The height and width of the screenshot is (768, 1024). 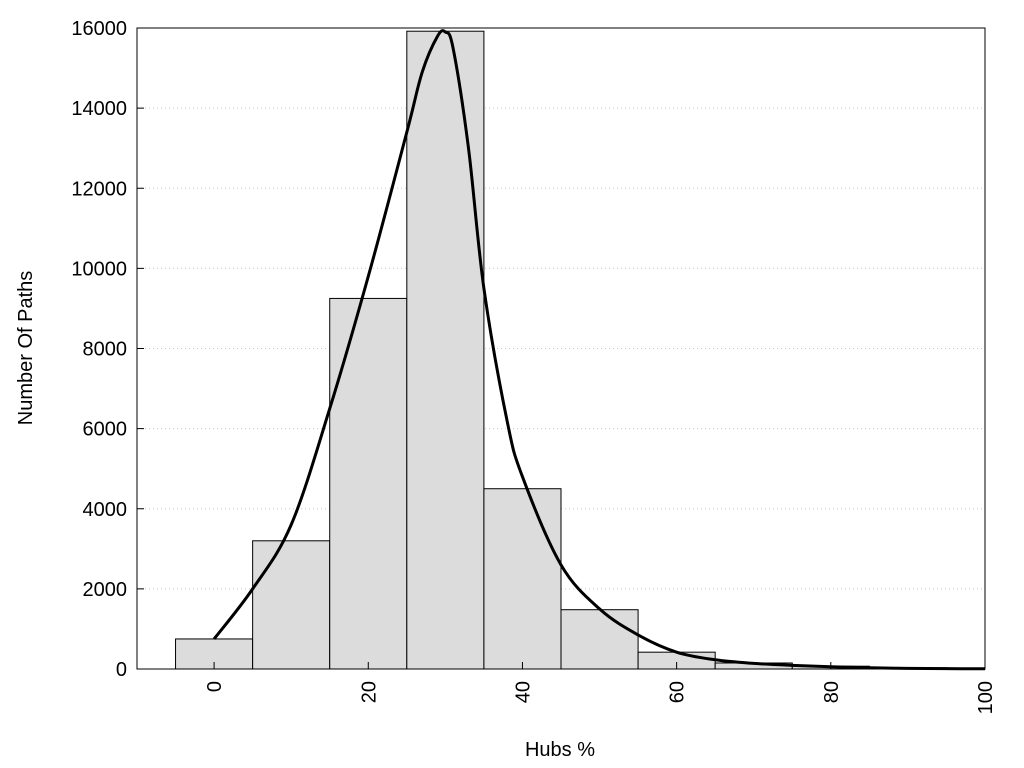 What do you see at coordinates (600, 688) in the screenshot?
I see `x-axis: 0 20 40 60 80 100` at bounding box center [600, 688].